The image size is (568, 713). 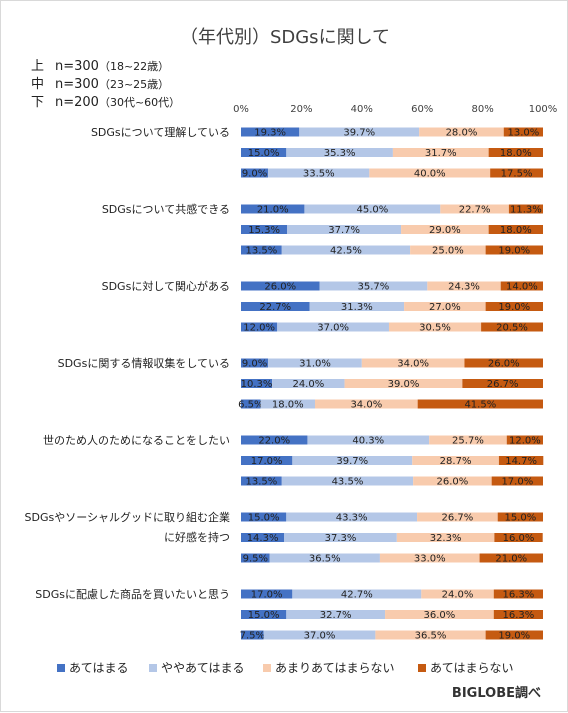 What do you see at coordinates (526, 210) in the screenshot?
I see `data-label: 11.3%` at bounding box center [526, 210].